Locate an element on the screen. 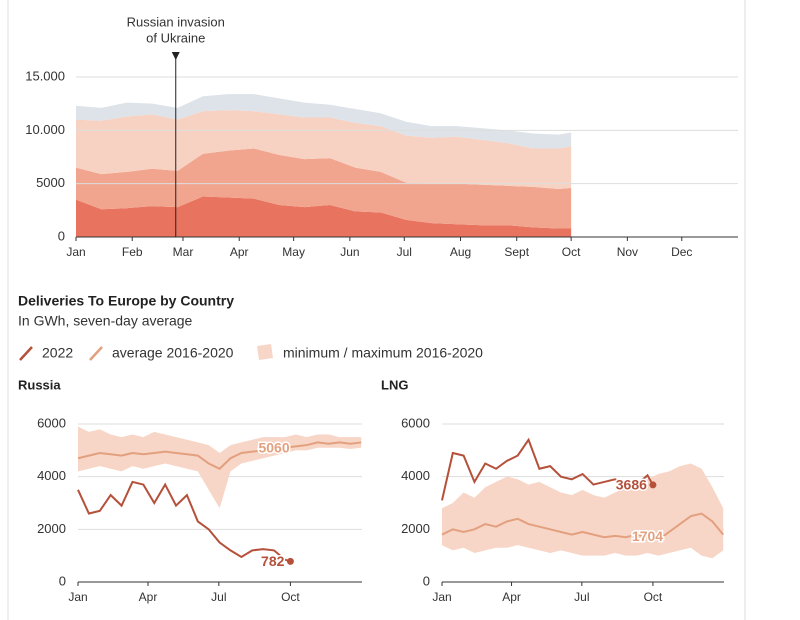 Image resolution: width=800 pixels, height=620 pixels. annotation-arrow is located at coordinates (175, 56).